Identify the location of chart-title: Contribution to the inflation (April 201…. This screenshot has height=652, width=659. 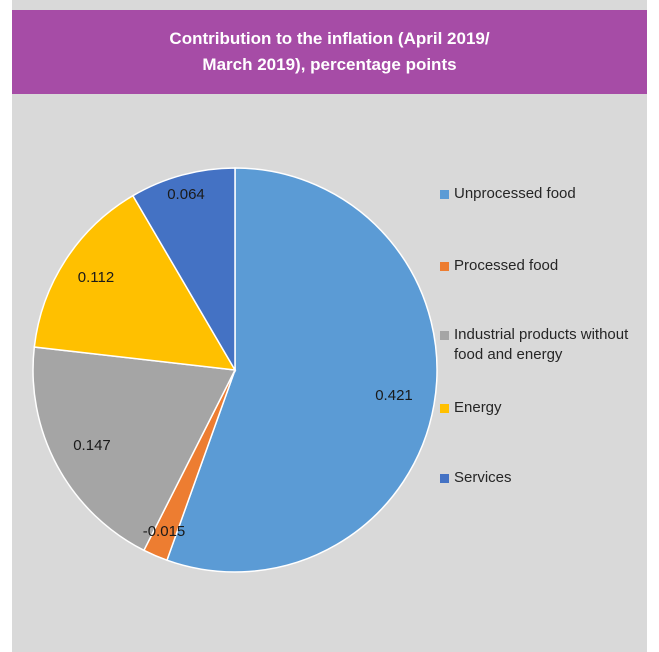
(330, 52).